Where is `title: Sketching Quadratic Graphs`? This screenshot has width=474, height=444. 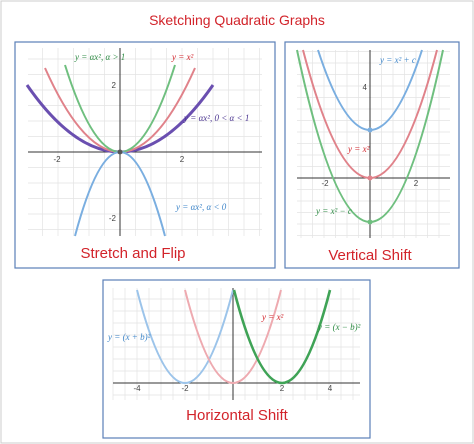
title: Sketching Quadratic Graphs is located at coordinates (237, 20).